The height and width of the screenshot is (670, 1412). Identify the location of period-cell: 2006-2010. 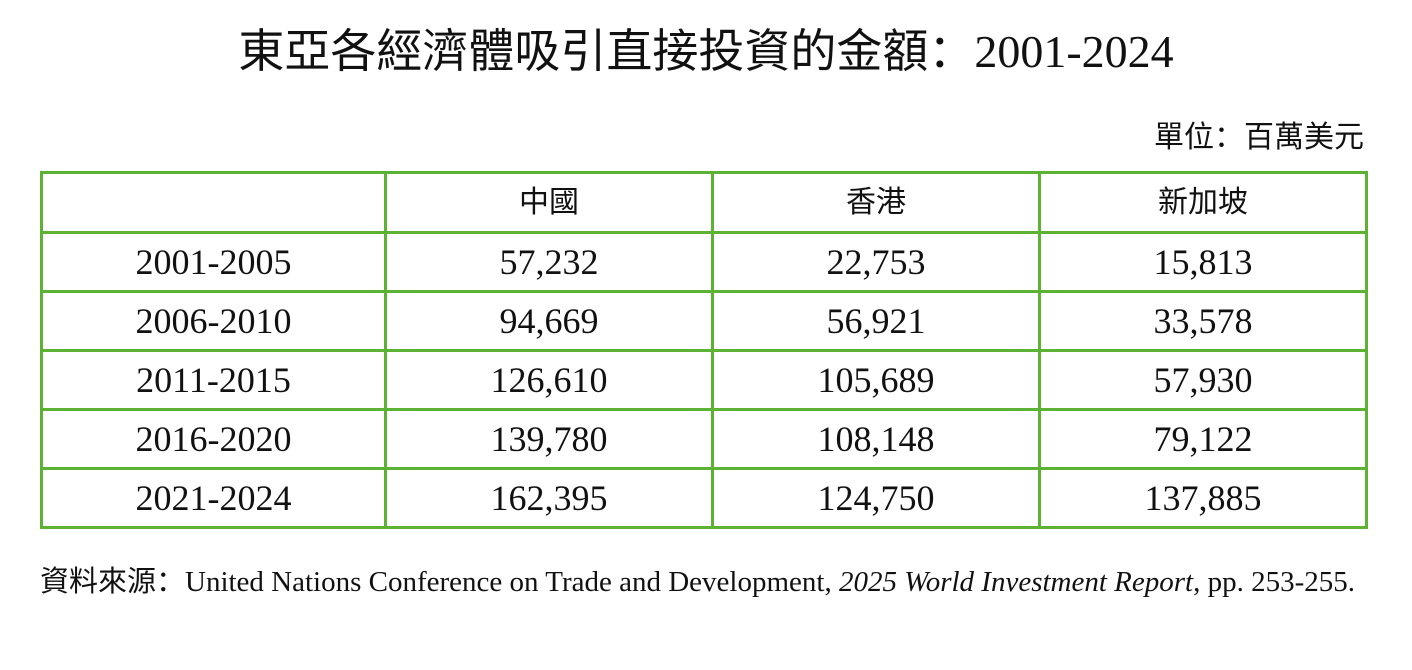
(213, 321).